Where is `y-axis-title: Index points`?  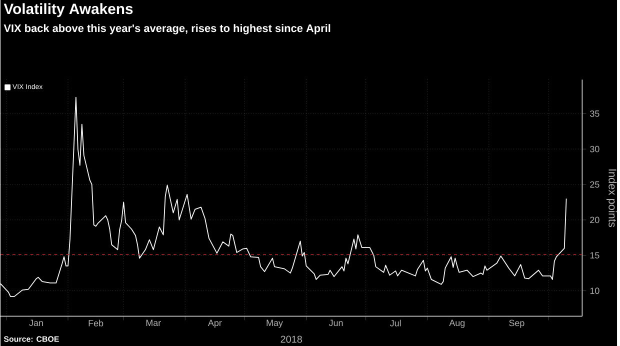 y-axis-title: Index points is located at coordinates (611, 198).